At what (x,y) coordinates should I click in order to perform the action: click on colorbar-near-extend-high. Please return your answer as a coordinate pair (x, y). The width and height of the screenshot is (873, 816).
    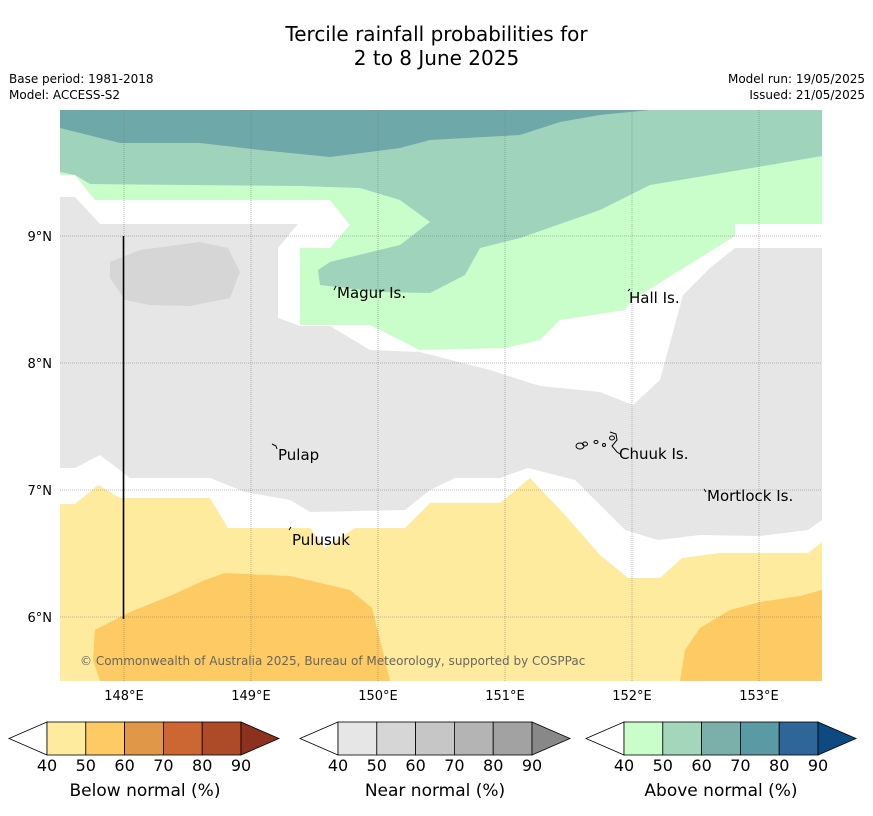
    Looking at the image, I should click on (551, 738).